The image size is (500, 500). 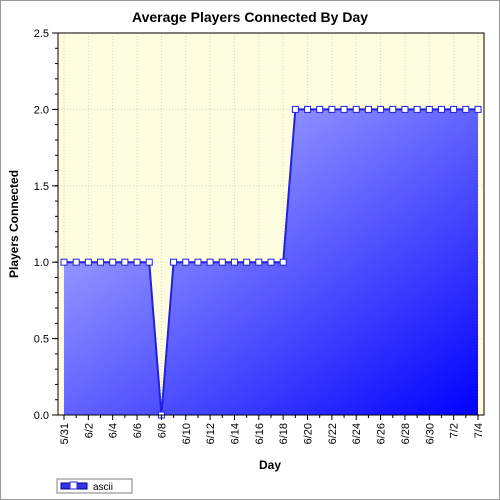 I want to click on x-tick-label: 6/12, so click(x=211, y=433).